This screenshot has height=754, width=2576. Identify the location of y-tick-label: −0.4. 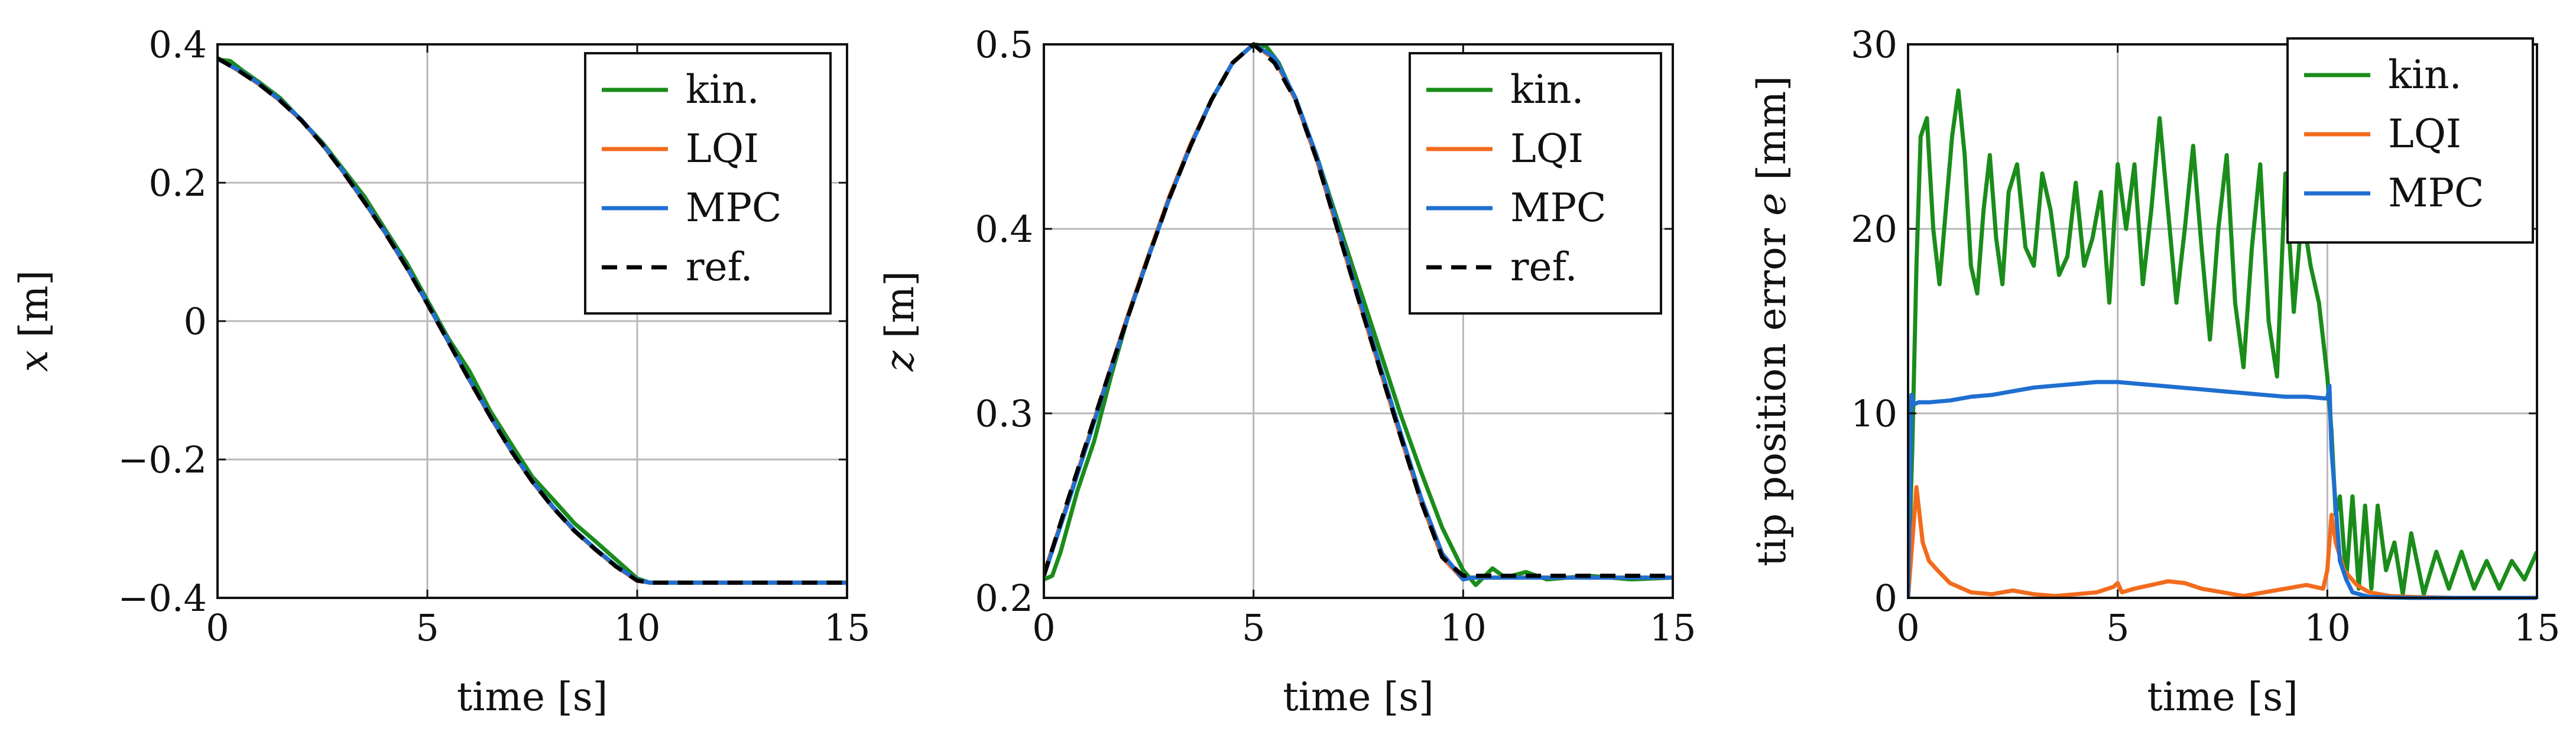
(162, 598).